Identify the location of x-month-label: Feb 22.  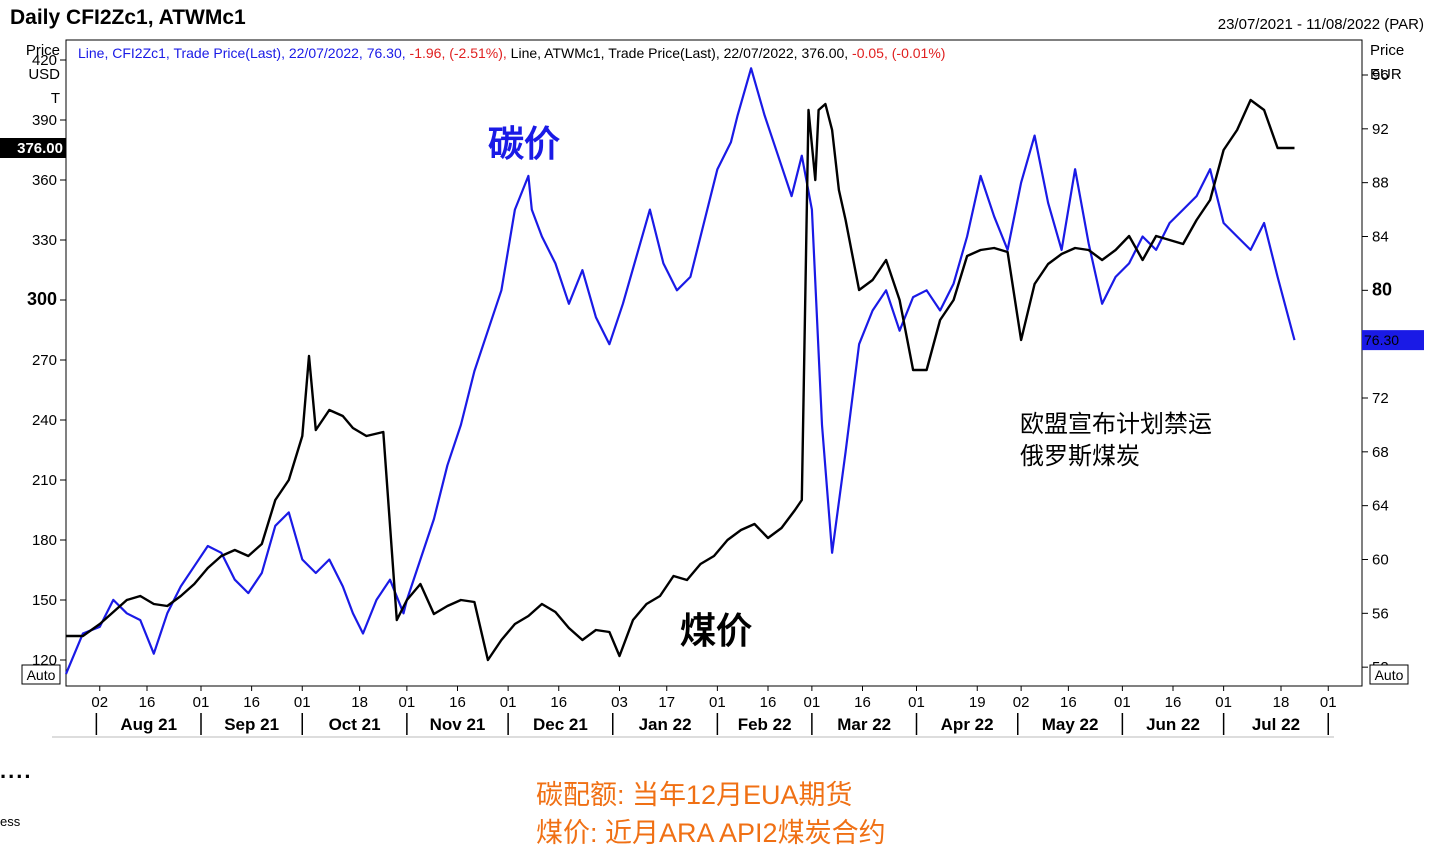
(765, 724).